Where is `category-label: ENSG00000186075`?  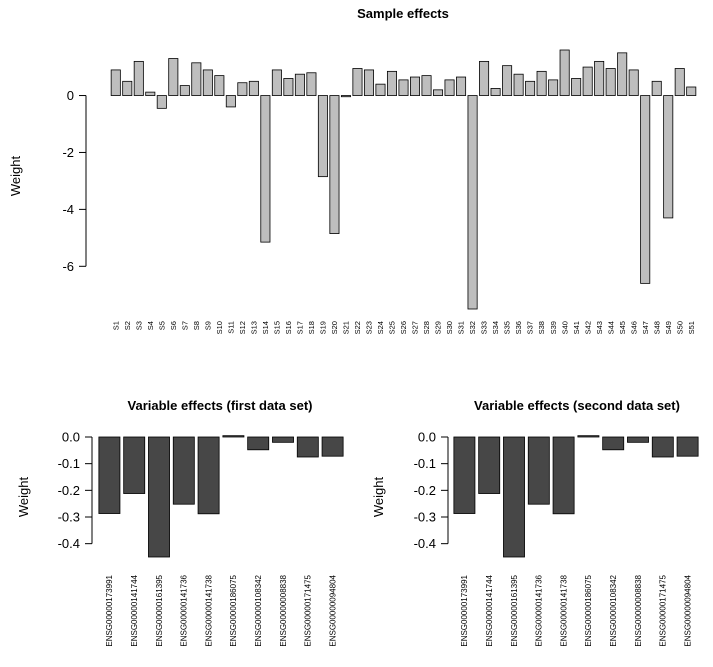 category-label: ENSG00000186075 is located at coordinates (233, 610).